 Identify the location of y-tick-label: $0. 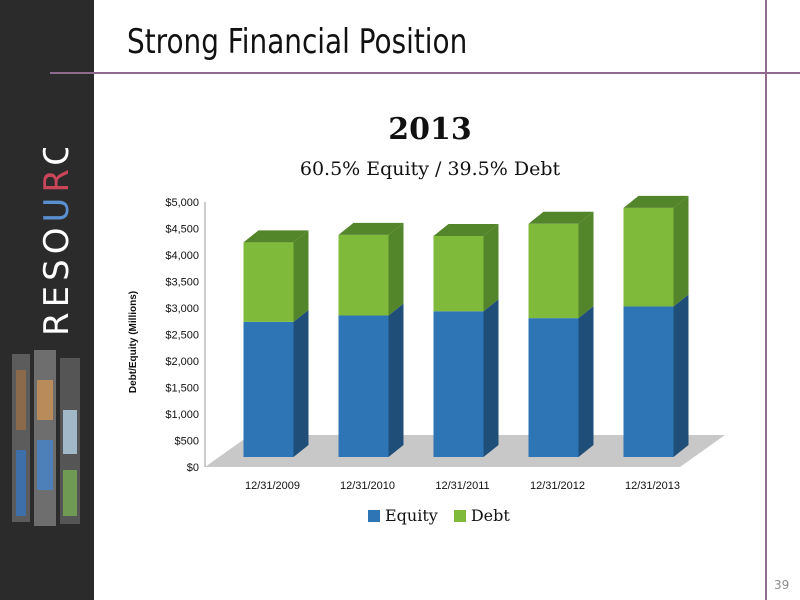
(193, 468).